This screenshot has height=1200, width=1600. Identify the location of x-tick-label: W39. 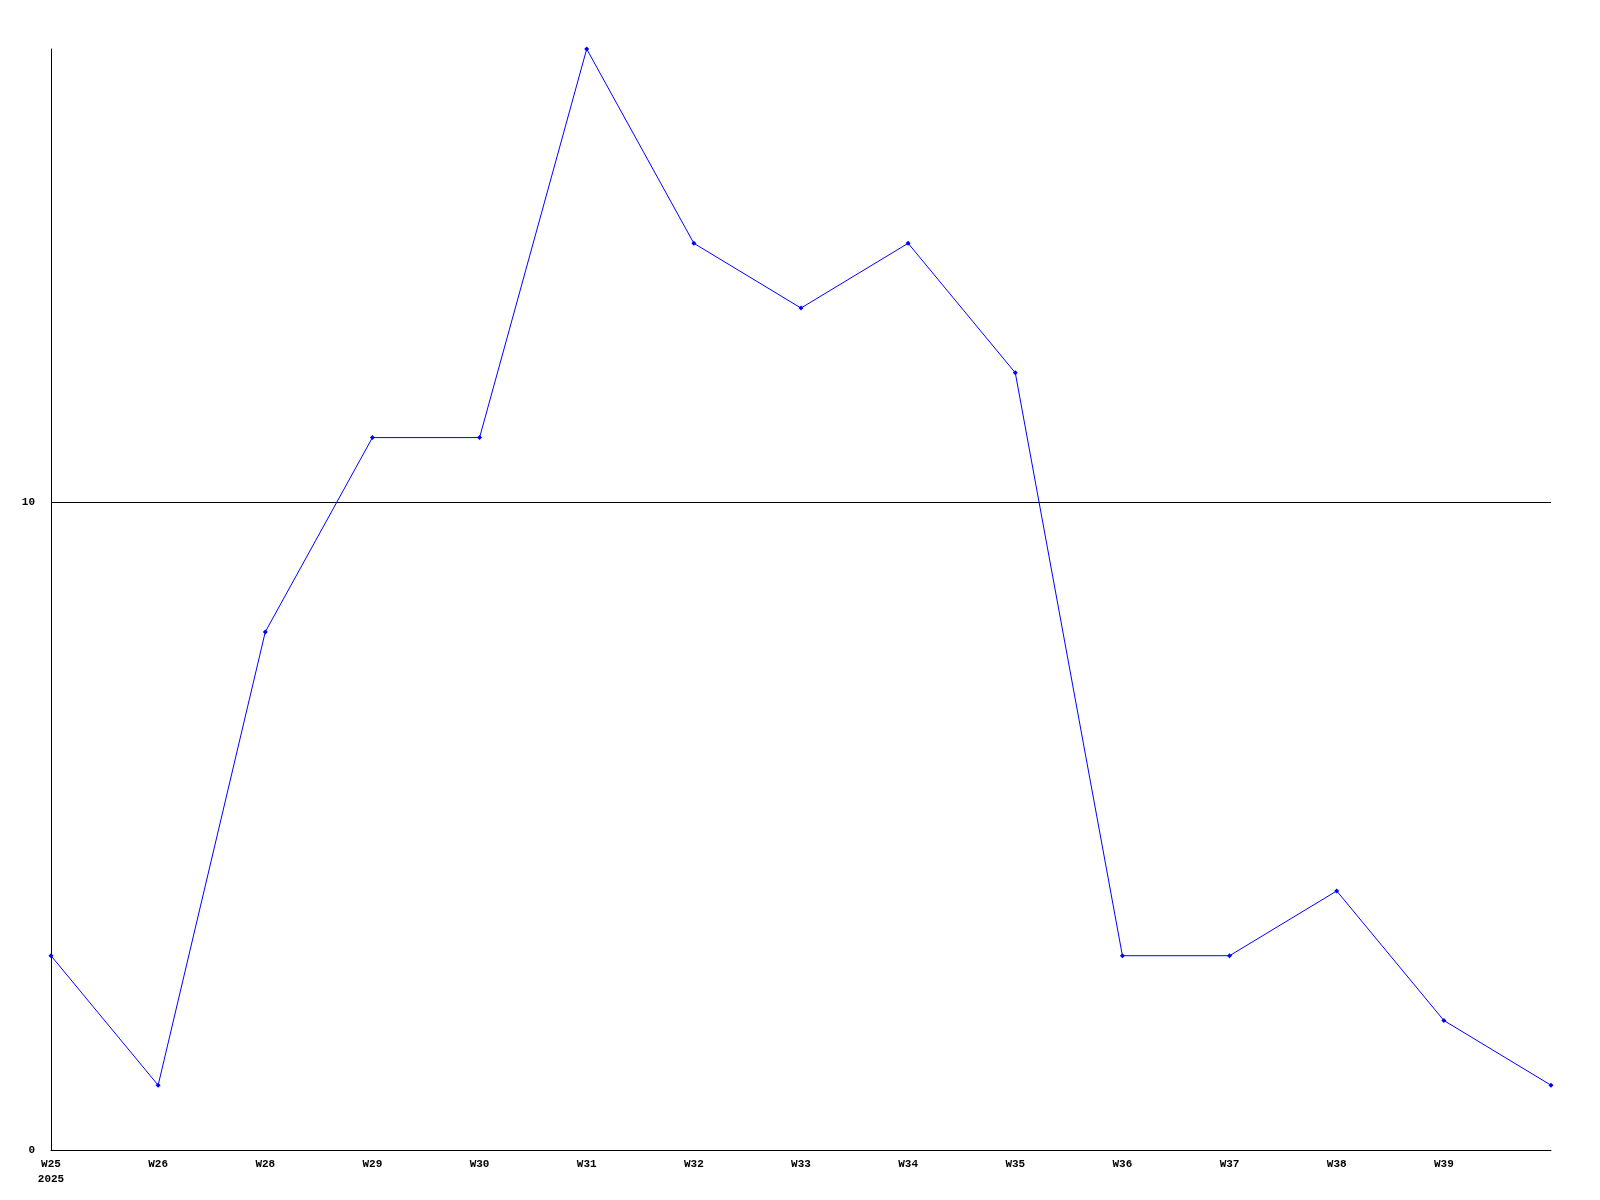
(1443, 1163).